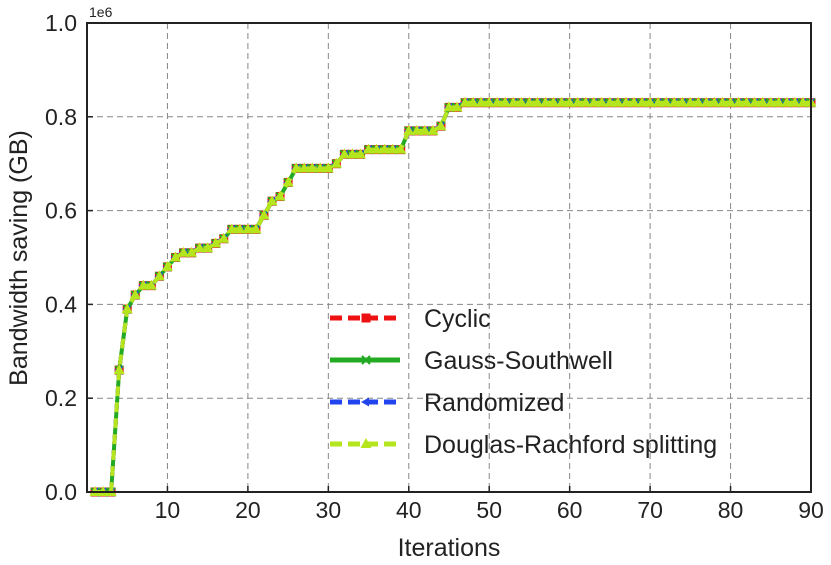 This screenshot has height=565, width=831. Describe the element at coordinates (650, 510) in the screenshot. I see `x-tick-label: 70` at that location.